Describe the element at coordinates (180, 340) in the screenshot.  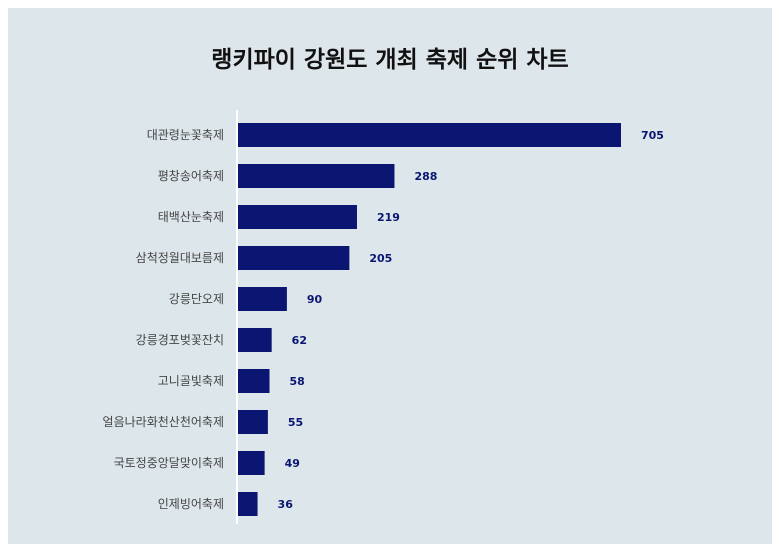
I see `category-label: 강릉경포벚꽃잔치` at that location.